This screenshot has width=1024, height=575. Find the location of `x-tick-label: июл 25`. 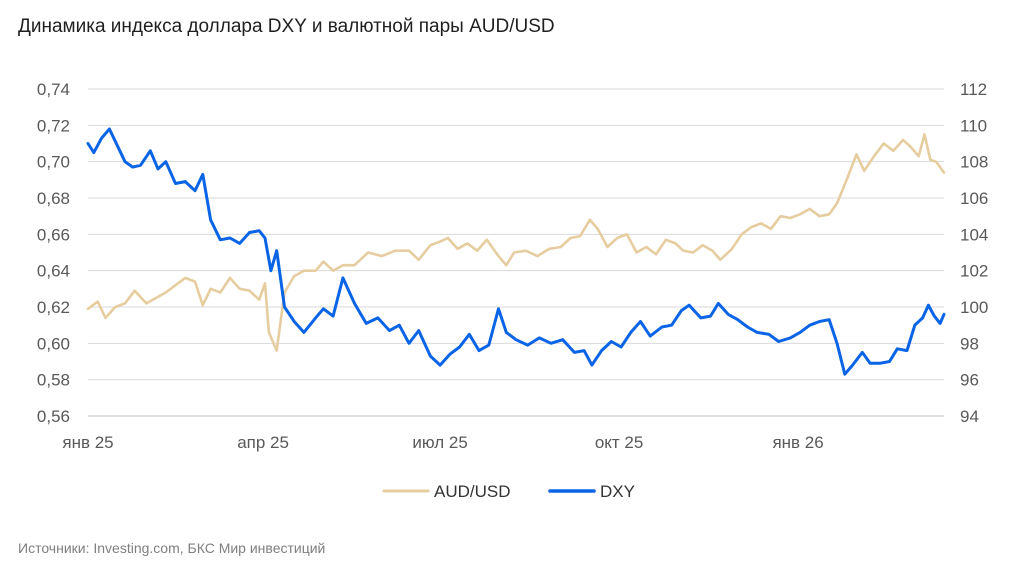

x-tick-label: июл 25 is located at coordinates (439, 442).